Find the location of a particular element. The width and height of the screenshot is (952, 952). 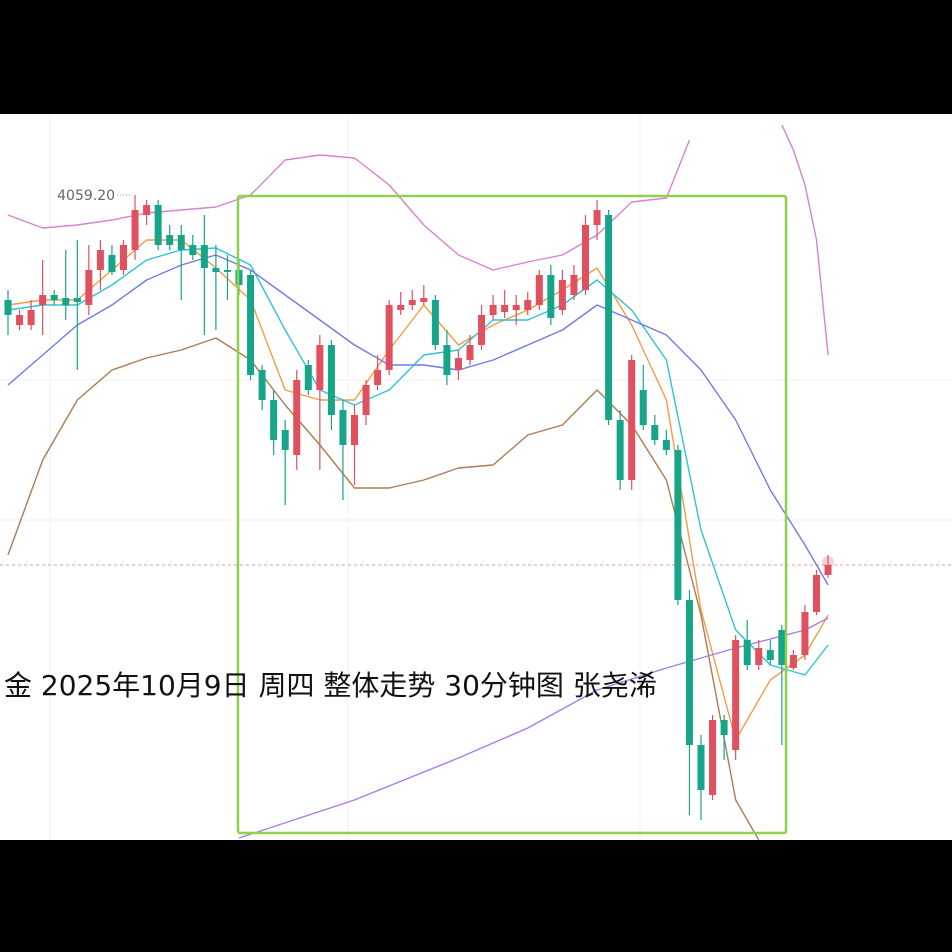

last-price-glow is located at coordinates (828, 562).